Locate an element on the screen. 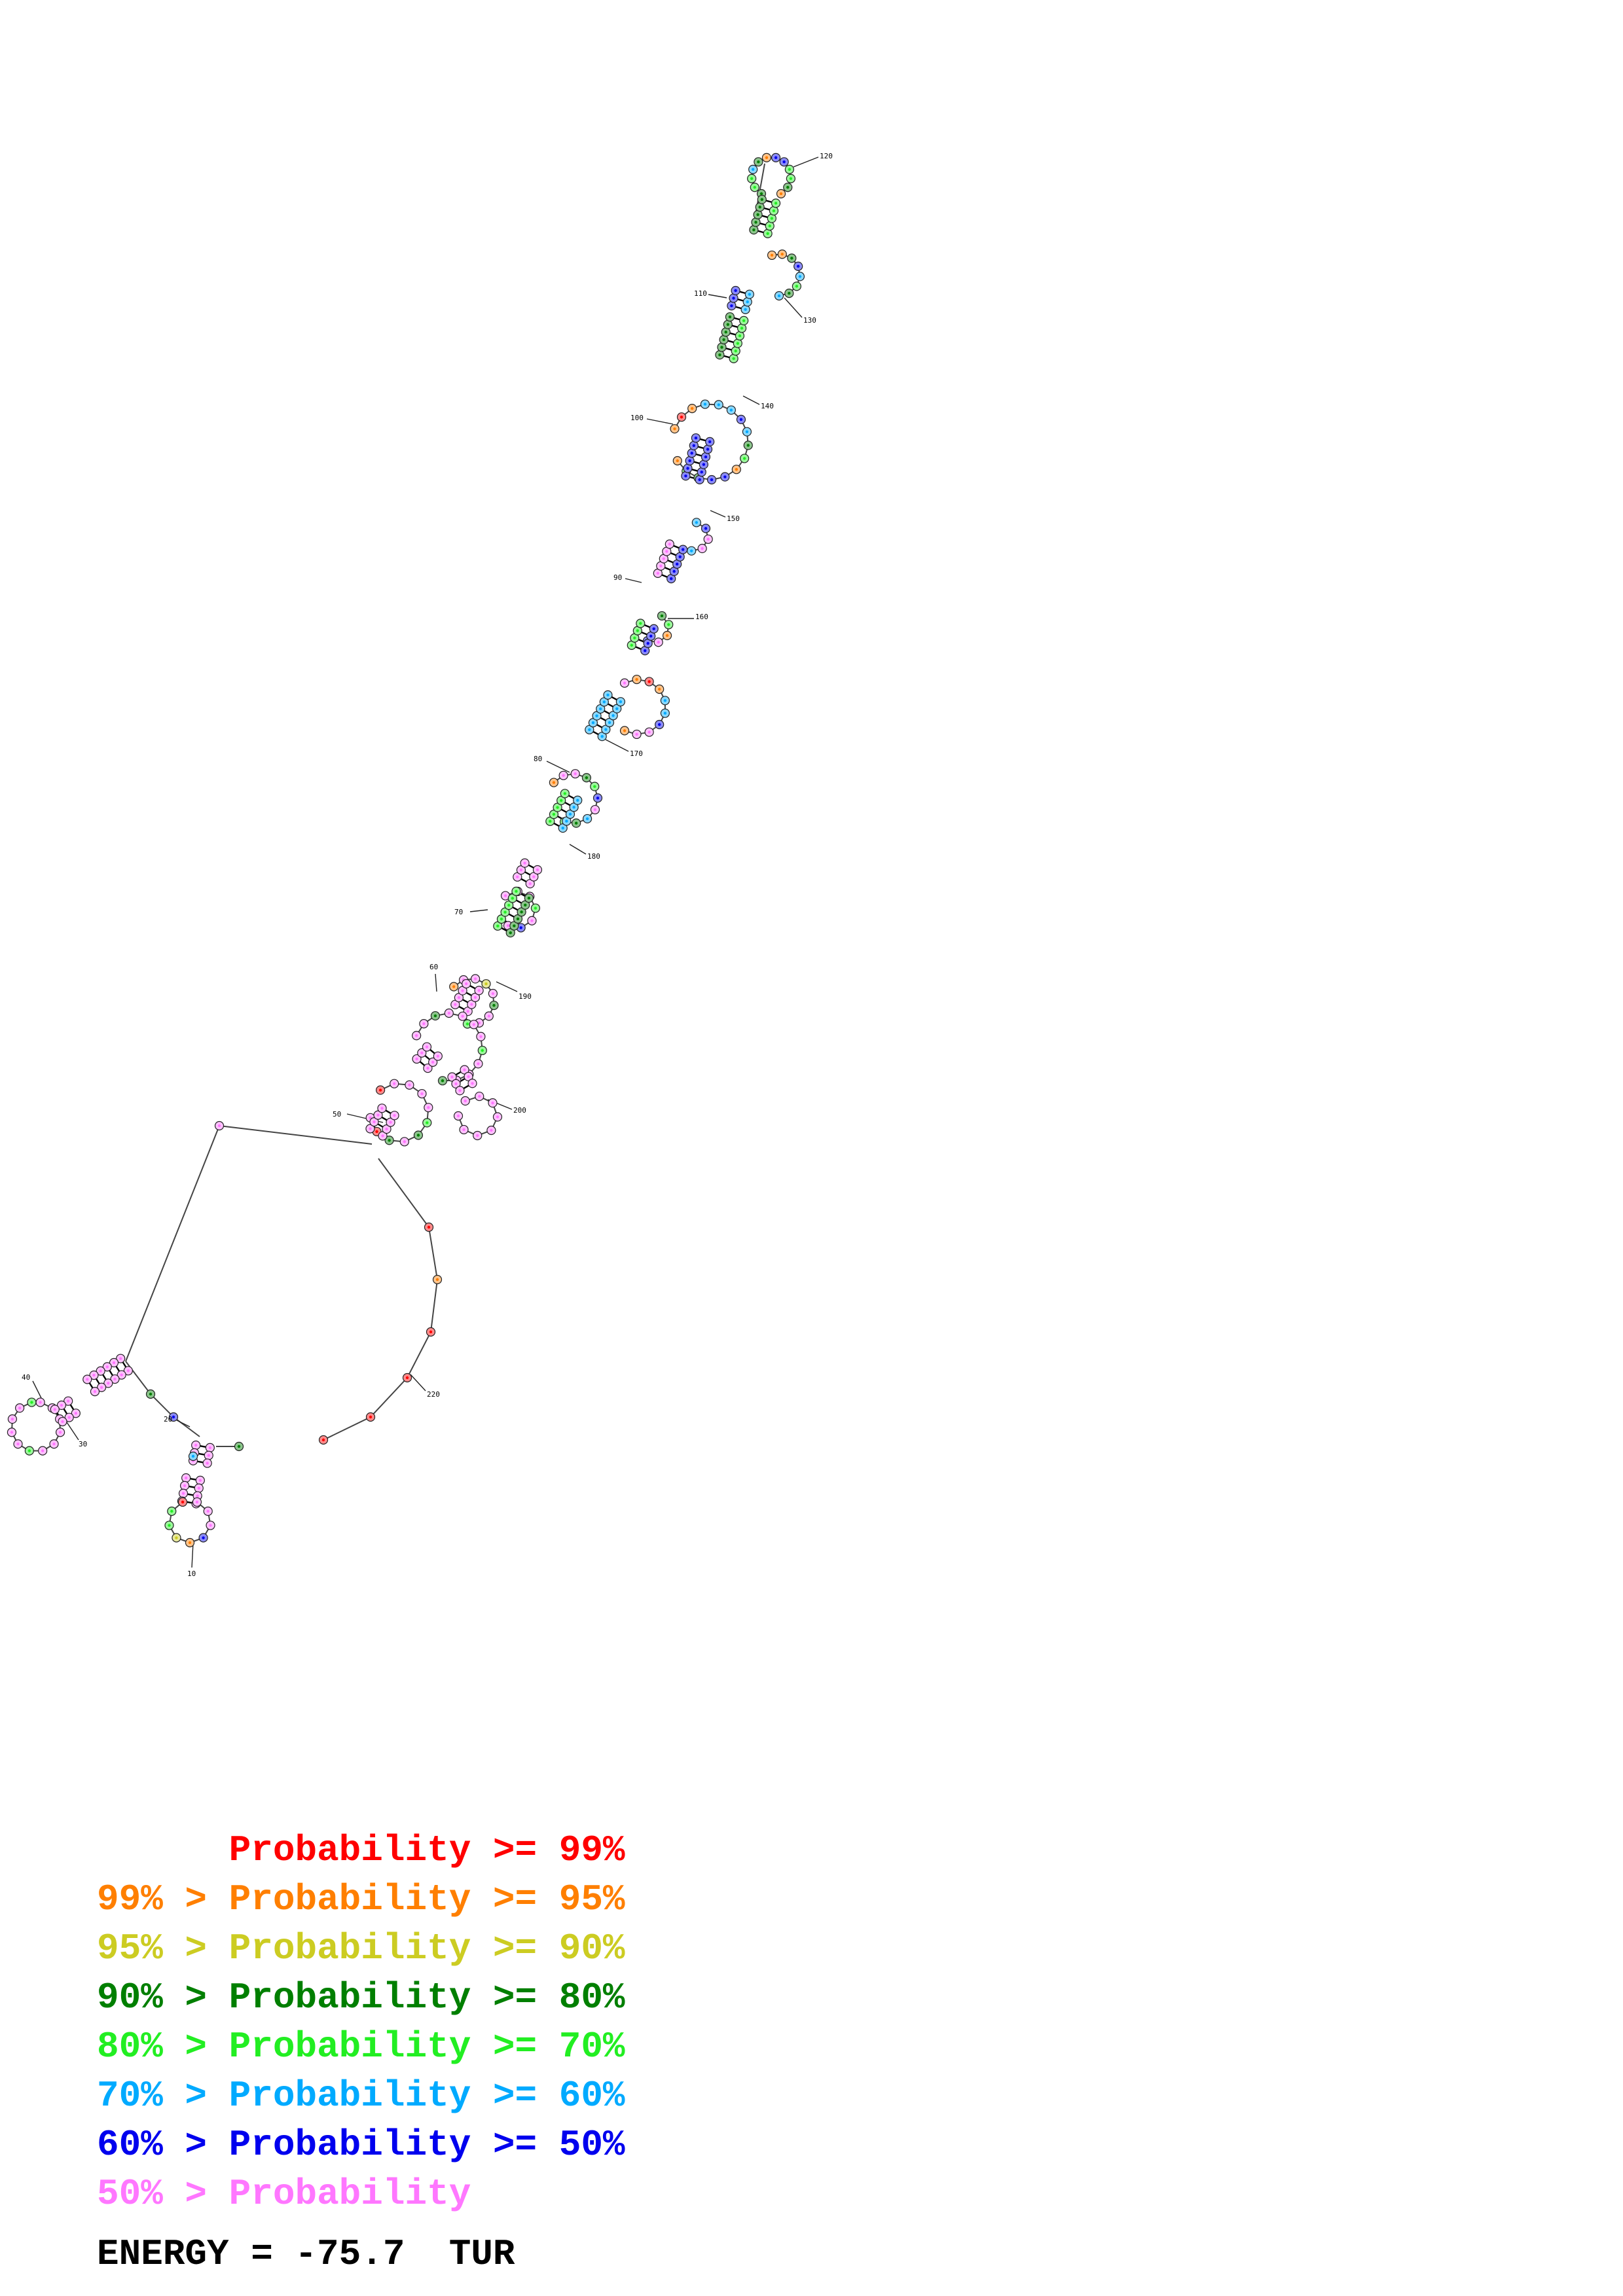  legend-text: Probability >= 90% is located at coordinates (426, 1948).